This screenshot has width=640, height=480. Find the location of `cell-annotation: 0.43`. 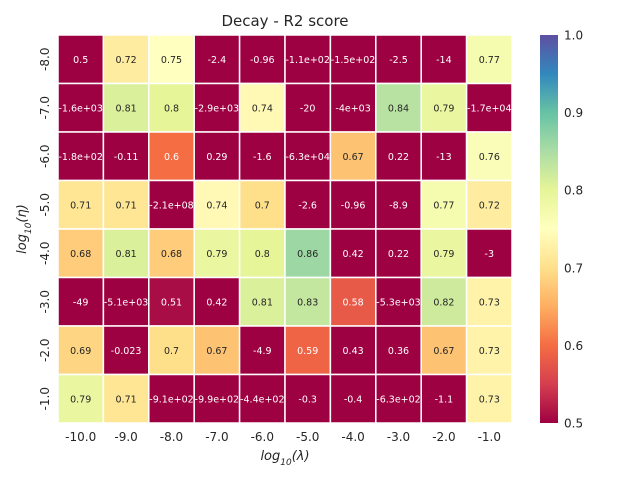

cell-annotation: 0.43 is located at coordinates (353, 351).